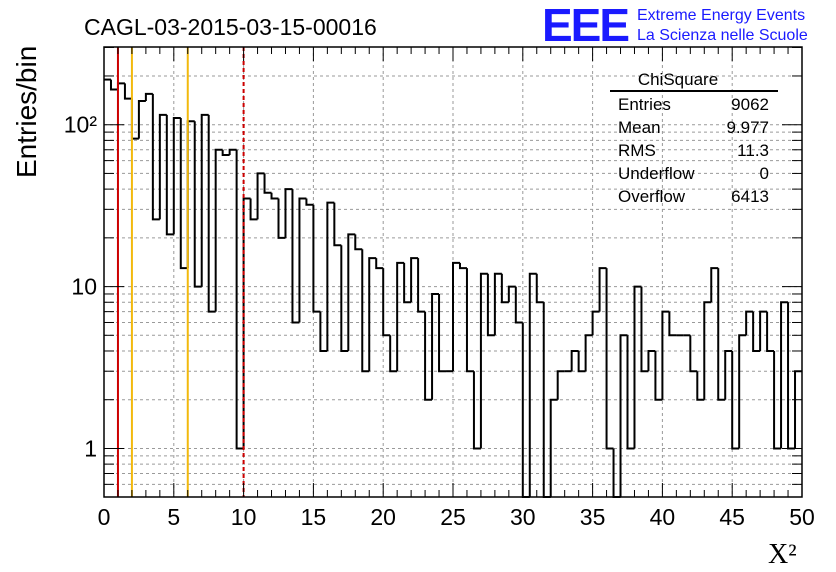  What do you see at coordinates (84, 287) in the screenshot?
I see `y-tick-label: 10` at bounding box center [84, 287].